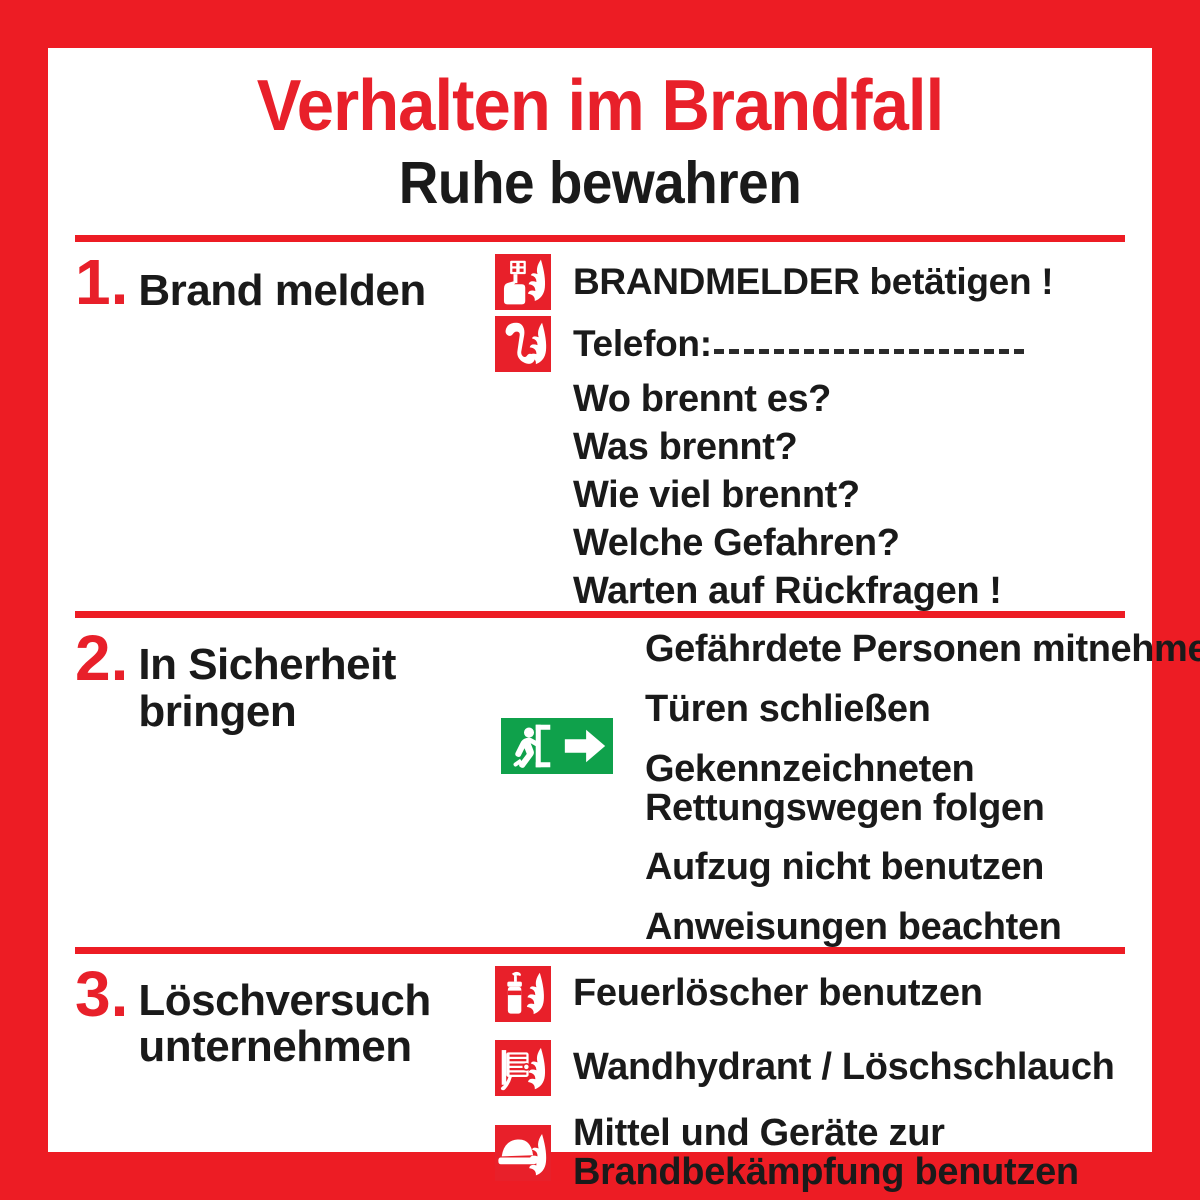 The image size is (1200, 1200). What do you see at coordinates (810, 768) in the screenshot?
I see `list-item: Gekennzeichneten` at bounding box center [810, 768].